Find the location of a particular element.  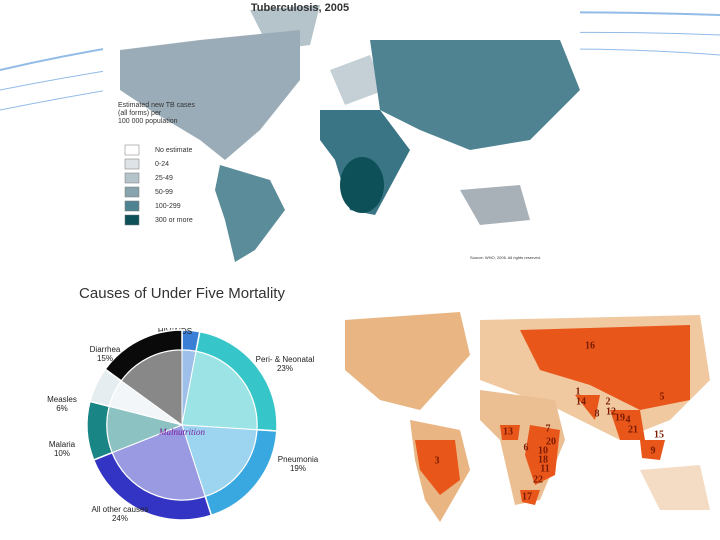

country-label: 4 is located at coordinates (628, 419).